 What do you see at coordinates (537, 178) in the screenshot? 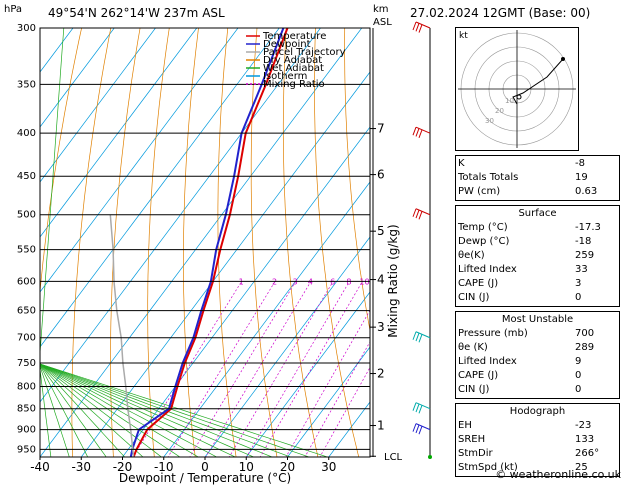
I see `table-row: Totals Totals 19` at bounding box center [537, 178].